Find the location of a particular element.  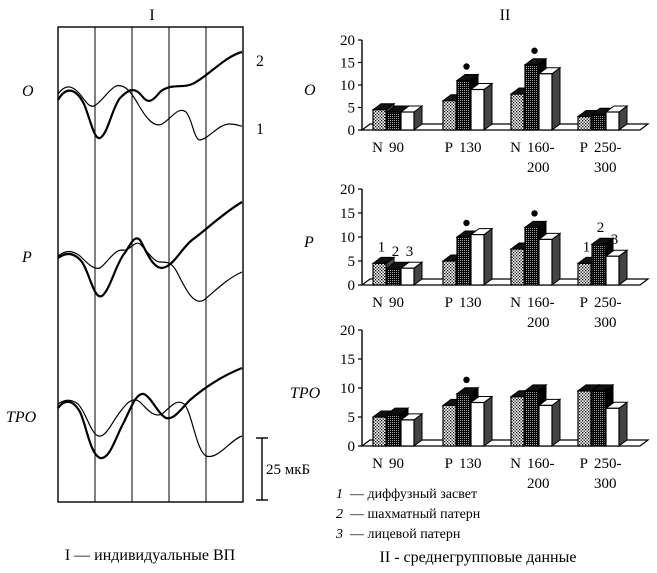

legend-item-2-text: — шахматный патерн is located at coordinates (415, 514).